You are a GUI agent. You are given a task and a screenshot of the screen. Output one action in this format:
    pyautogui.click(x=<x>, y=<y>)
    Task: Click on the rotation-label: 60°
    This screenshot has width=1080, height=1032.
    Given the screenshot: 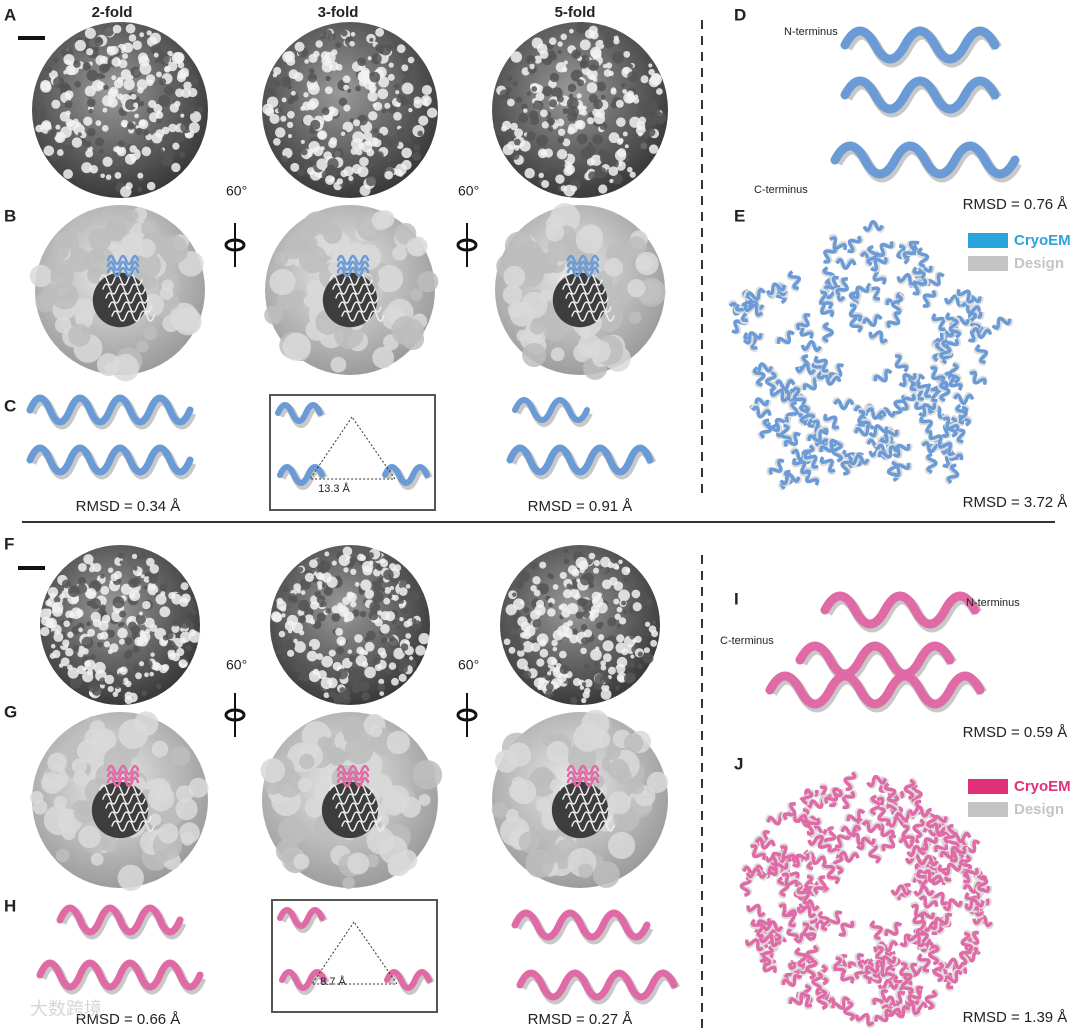 What is the action you would take?
    pyautogui.click(x=468, y=191)
    